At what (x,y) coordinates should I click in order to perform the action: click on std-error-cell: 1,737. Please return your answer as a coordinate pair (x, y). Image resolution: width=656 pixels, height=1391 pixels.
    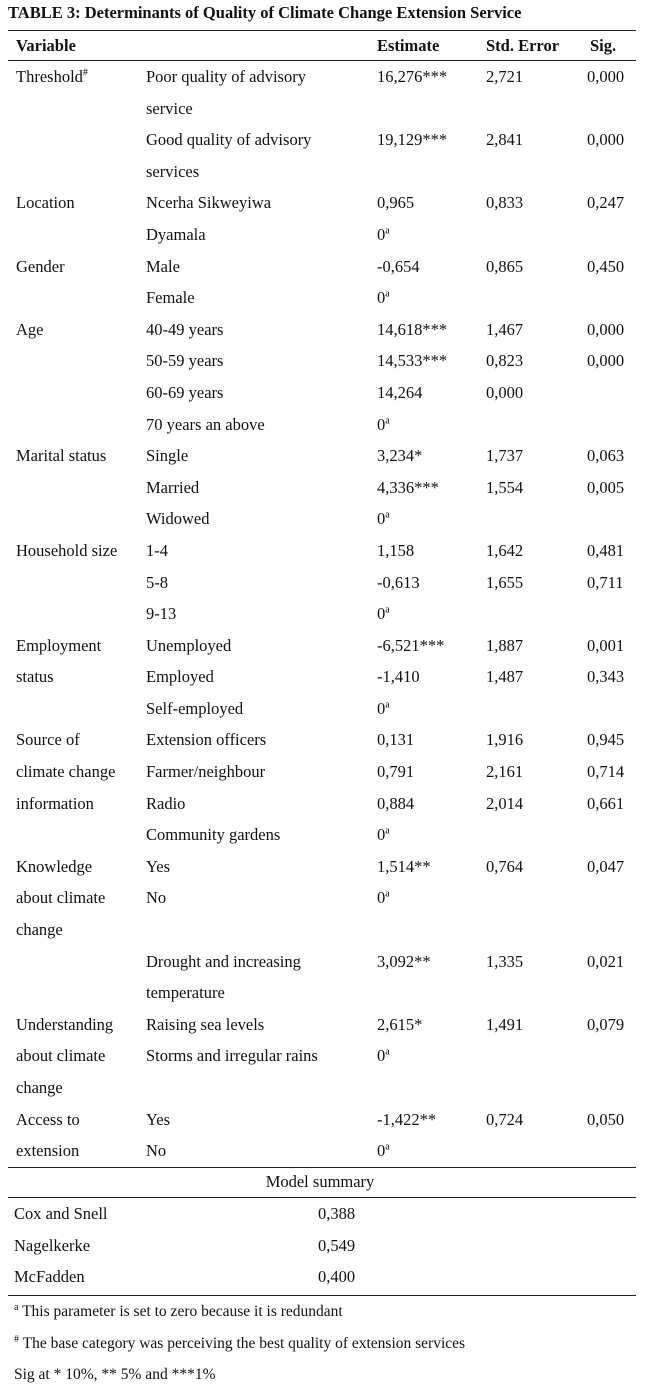
    Looking at the image, I should click on (536, 456).